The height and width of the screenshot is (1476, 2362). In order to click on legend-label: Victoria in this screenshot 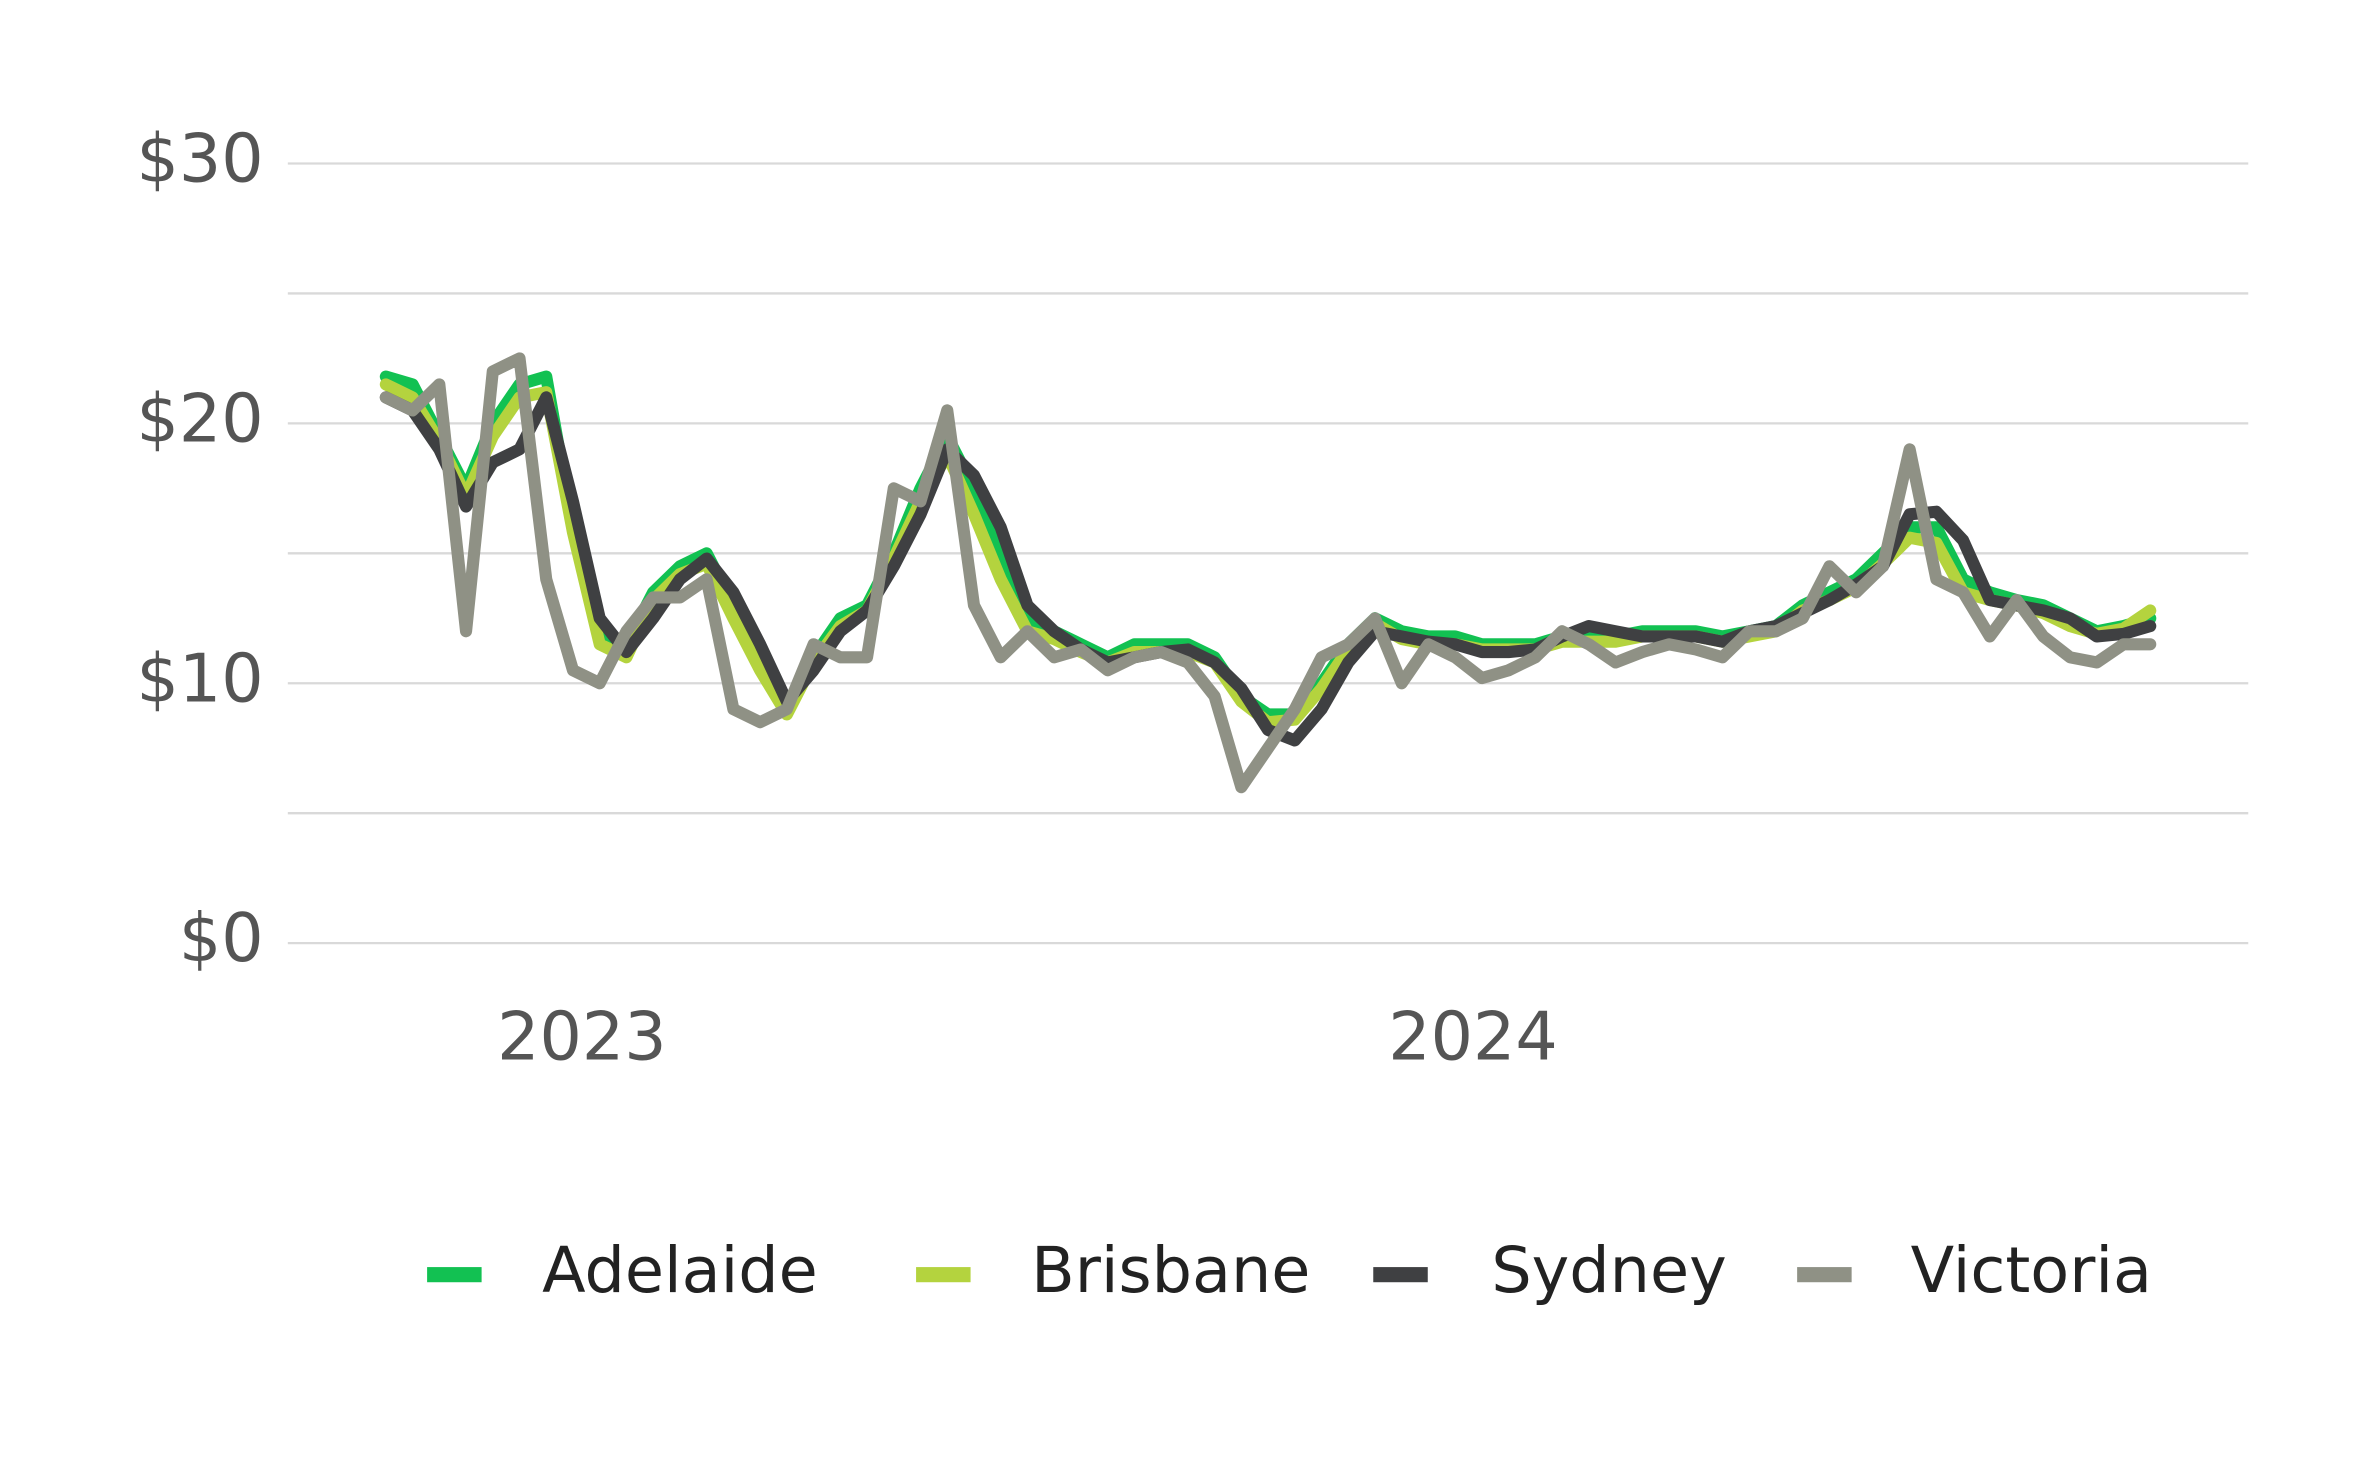, I will do `click(2031, 1270)`.